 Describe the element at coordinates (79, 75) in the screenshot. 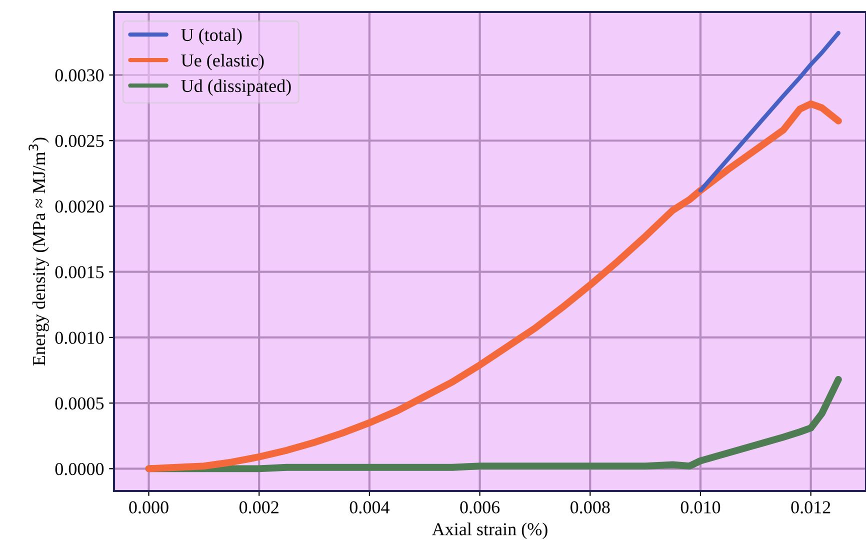

I see `y-tick-label: 0.0030` at that location.